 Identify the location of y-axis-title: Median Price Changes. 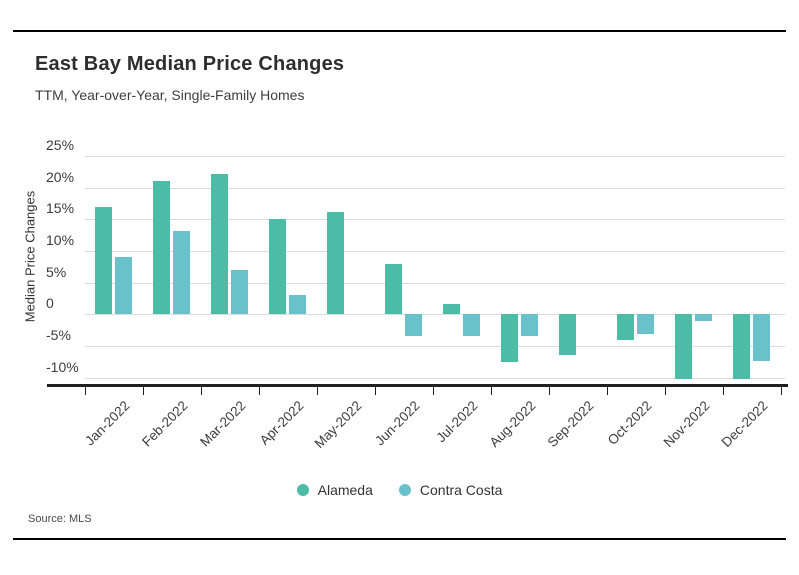
(30, 256).